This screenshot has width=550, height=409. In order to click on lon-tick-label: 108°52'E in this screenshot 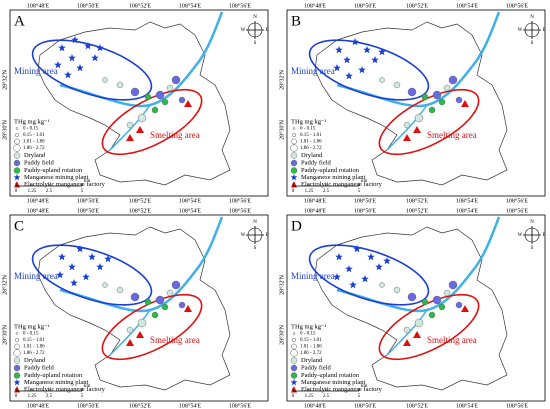, I will do `click(417, 405)`.